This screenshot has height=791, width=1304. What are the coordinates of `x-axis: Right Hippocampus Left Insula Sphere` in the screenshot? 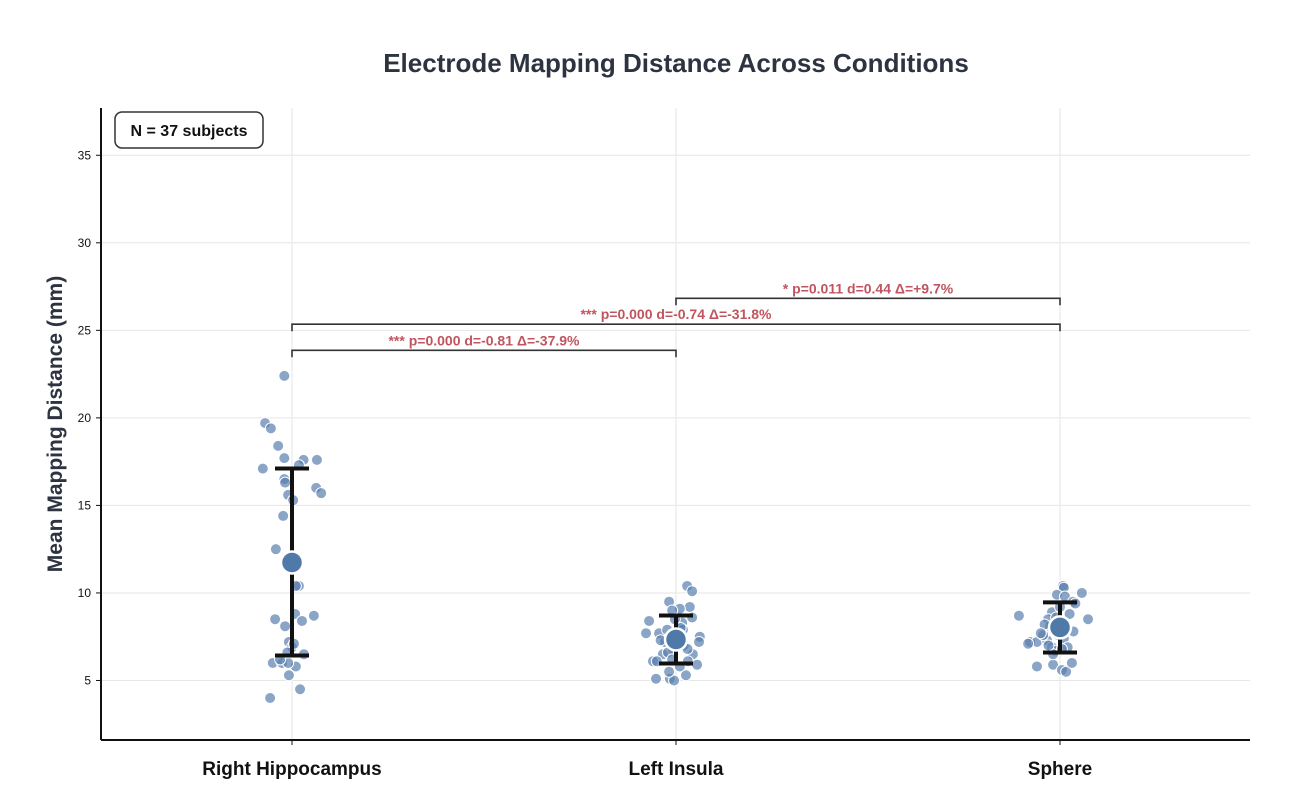 It's located at (675, 759).